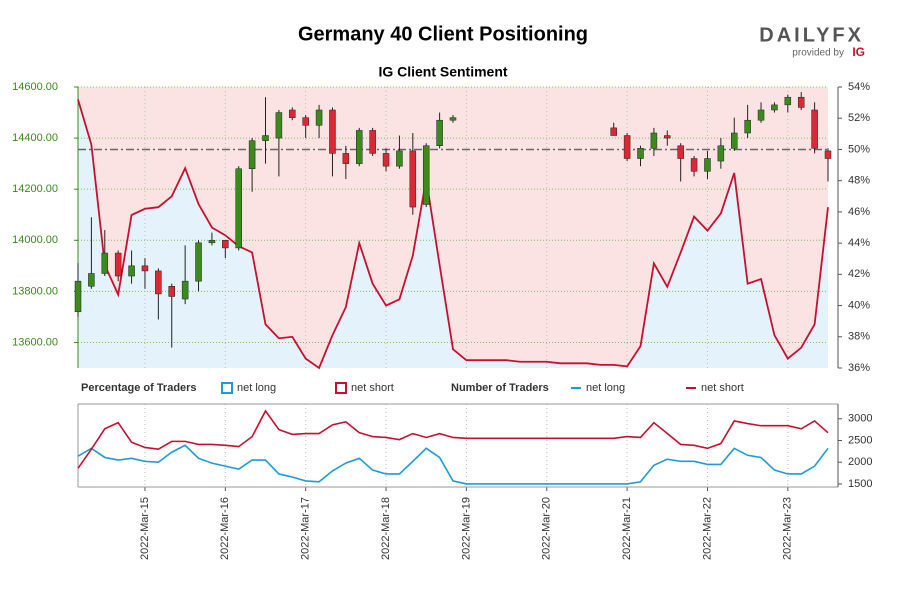 This screenshot has height=600, width=900. Describe the element at coordinates (860, 419) in the screenshot. I see `y-tick-label: 3000` at that location.